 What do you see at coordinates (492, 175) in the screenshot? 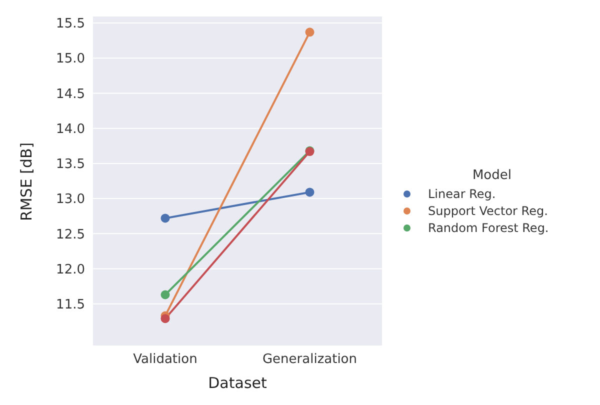
I see `legend-title: Model` at bounding box center [492, 175].